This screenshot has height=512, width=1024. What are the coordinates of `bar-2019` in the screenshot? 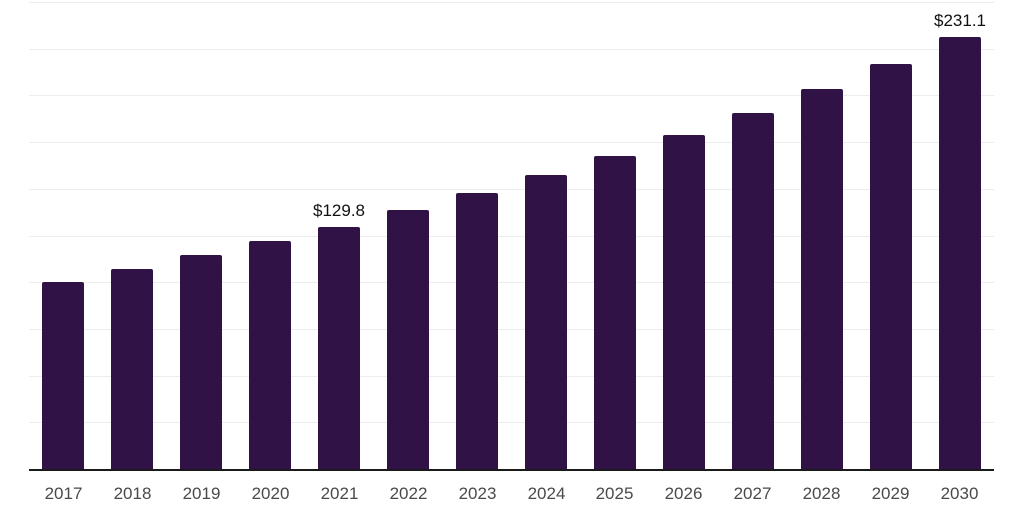 It's located at (201, 362).